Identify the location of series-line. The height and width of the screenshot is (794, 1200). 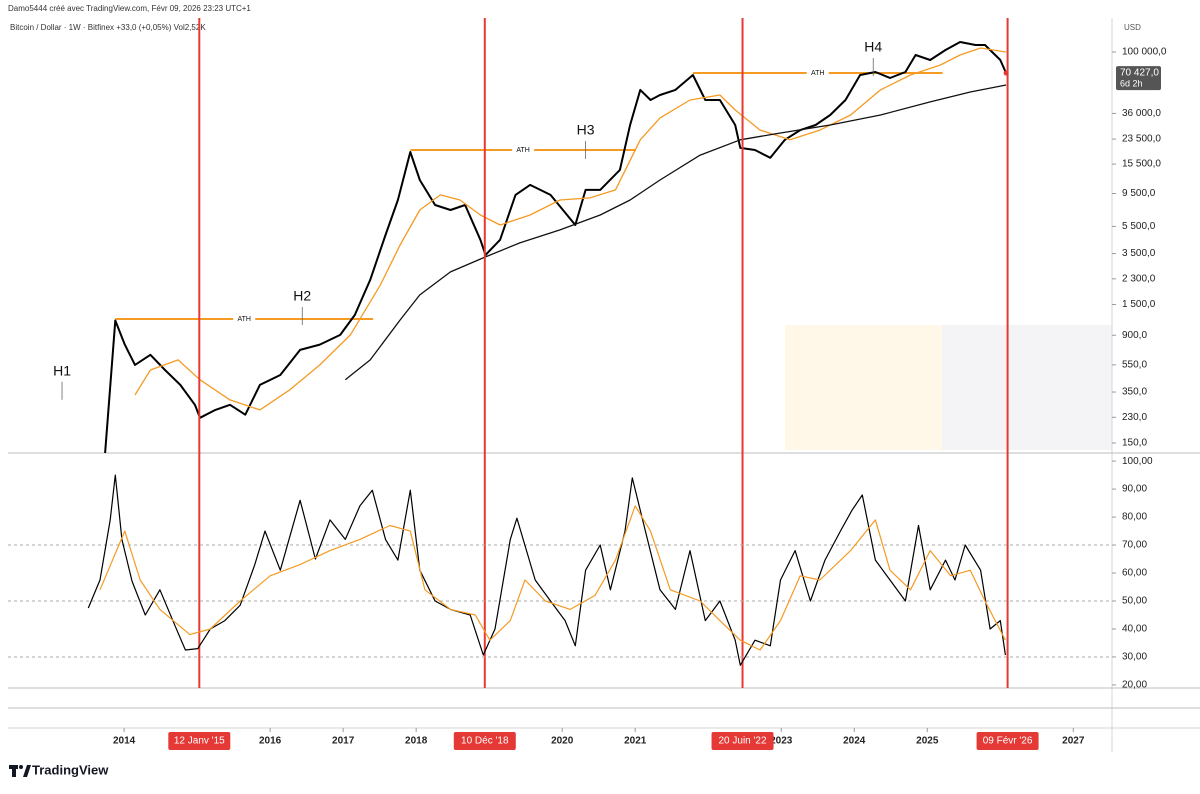
(552, 578).